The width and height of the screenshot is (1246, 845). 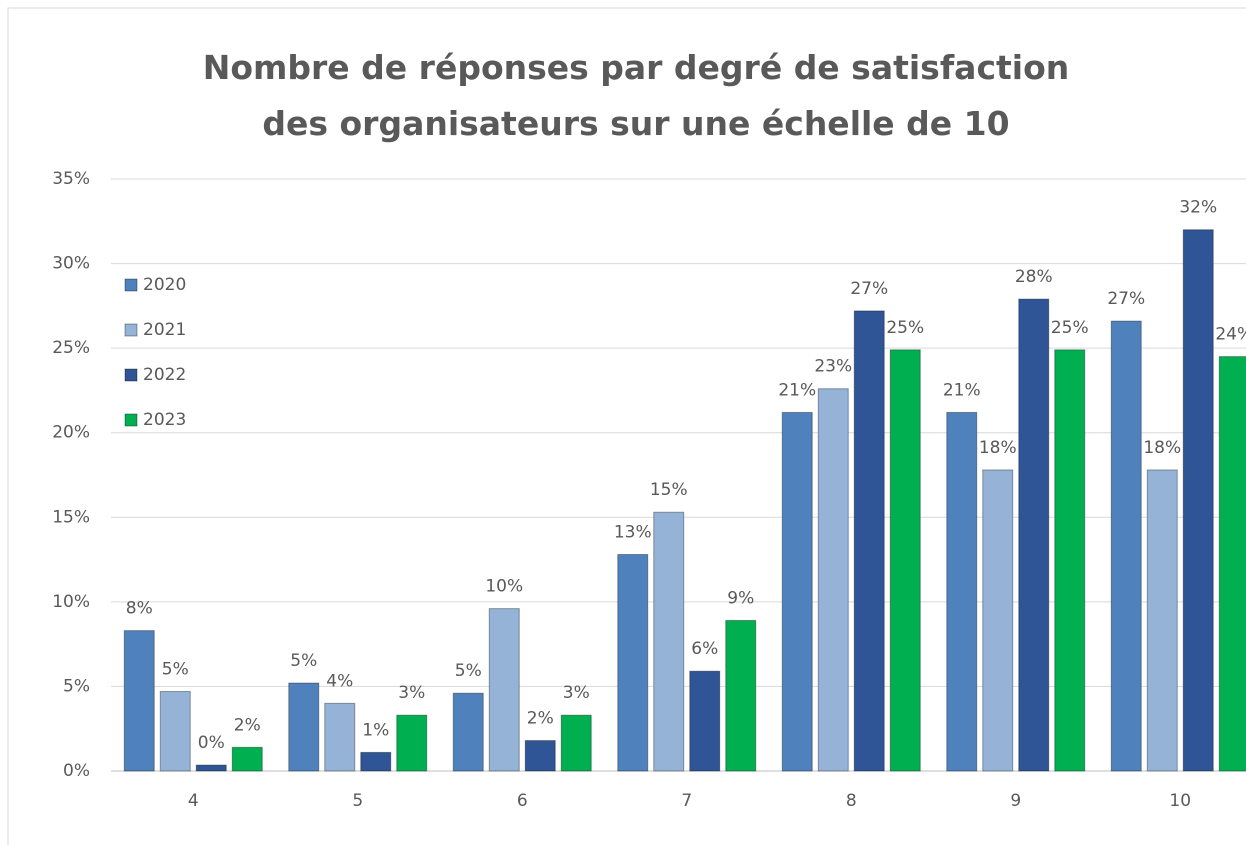 What do you see at coordinates (704, 649) in the screenshot?
I see `data-label: 6%` at bounding box center [704, 649].